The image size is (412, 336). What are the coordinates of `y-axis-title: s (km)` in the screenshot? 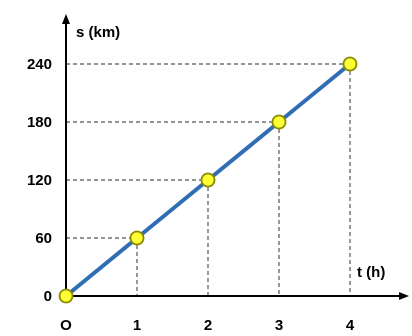 It's located at (98, 32).